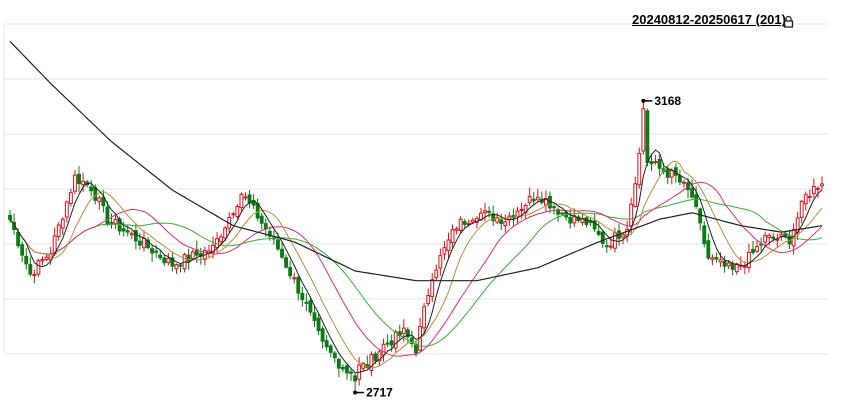 This screenshot has width=841, height=415. I want to click on date-range-label: 20240812-20250617 (201), so click(709, 19).